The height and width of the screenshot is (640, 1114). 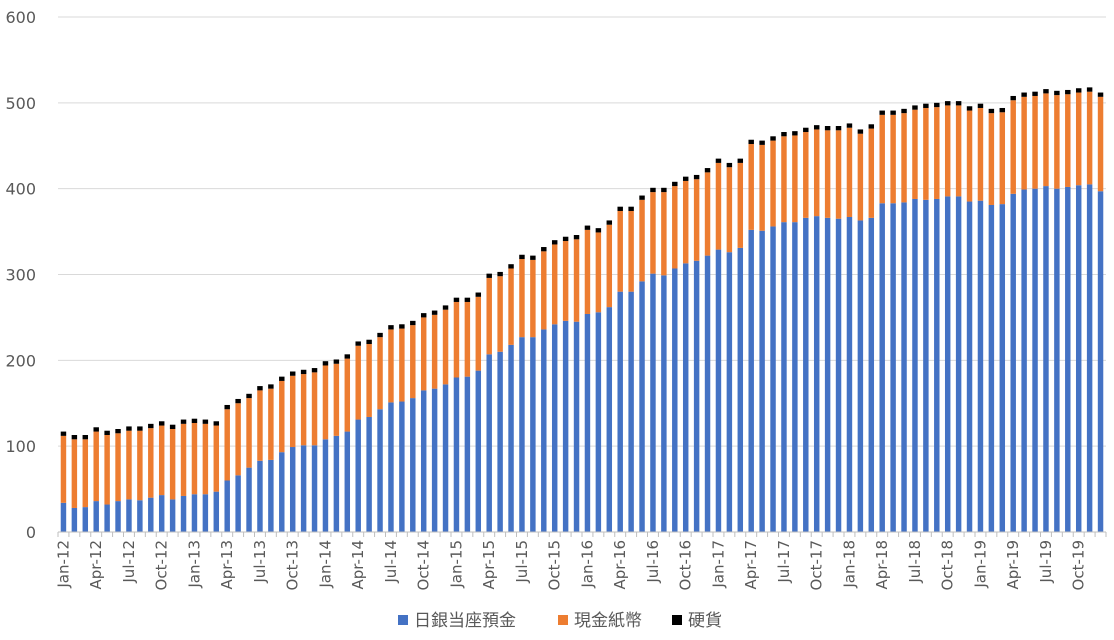 I want to click on y-tick-label: 300, so click(x=20, y=275).